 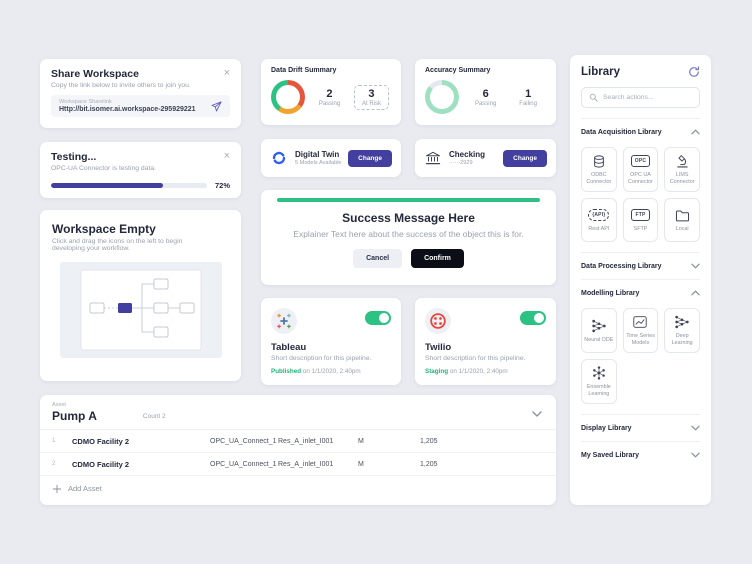 What do you see at coordinates (467, 154) in the screenshot?
I see `checking-title: Checking` at bounding box center [467, 154].